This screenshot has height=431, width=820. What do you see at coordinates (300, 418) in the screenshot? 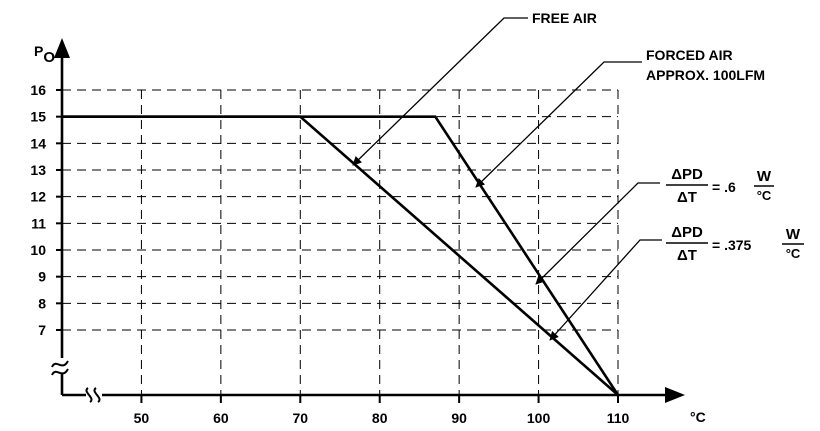
I see `x-tick-label: 70` at bounding box center [300, 418].